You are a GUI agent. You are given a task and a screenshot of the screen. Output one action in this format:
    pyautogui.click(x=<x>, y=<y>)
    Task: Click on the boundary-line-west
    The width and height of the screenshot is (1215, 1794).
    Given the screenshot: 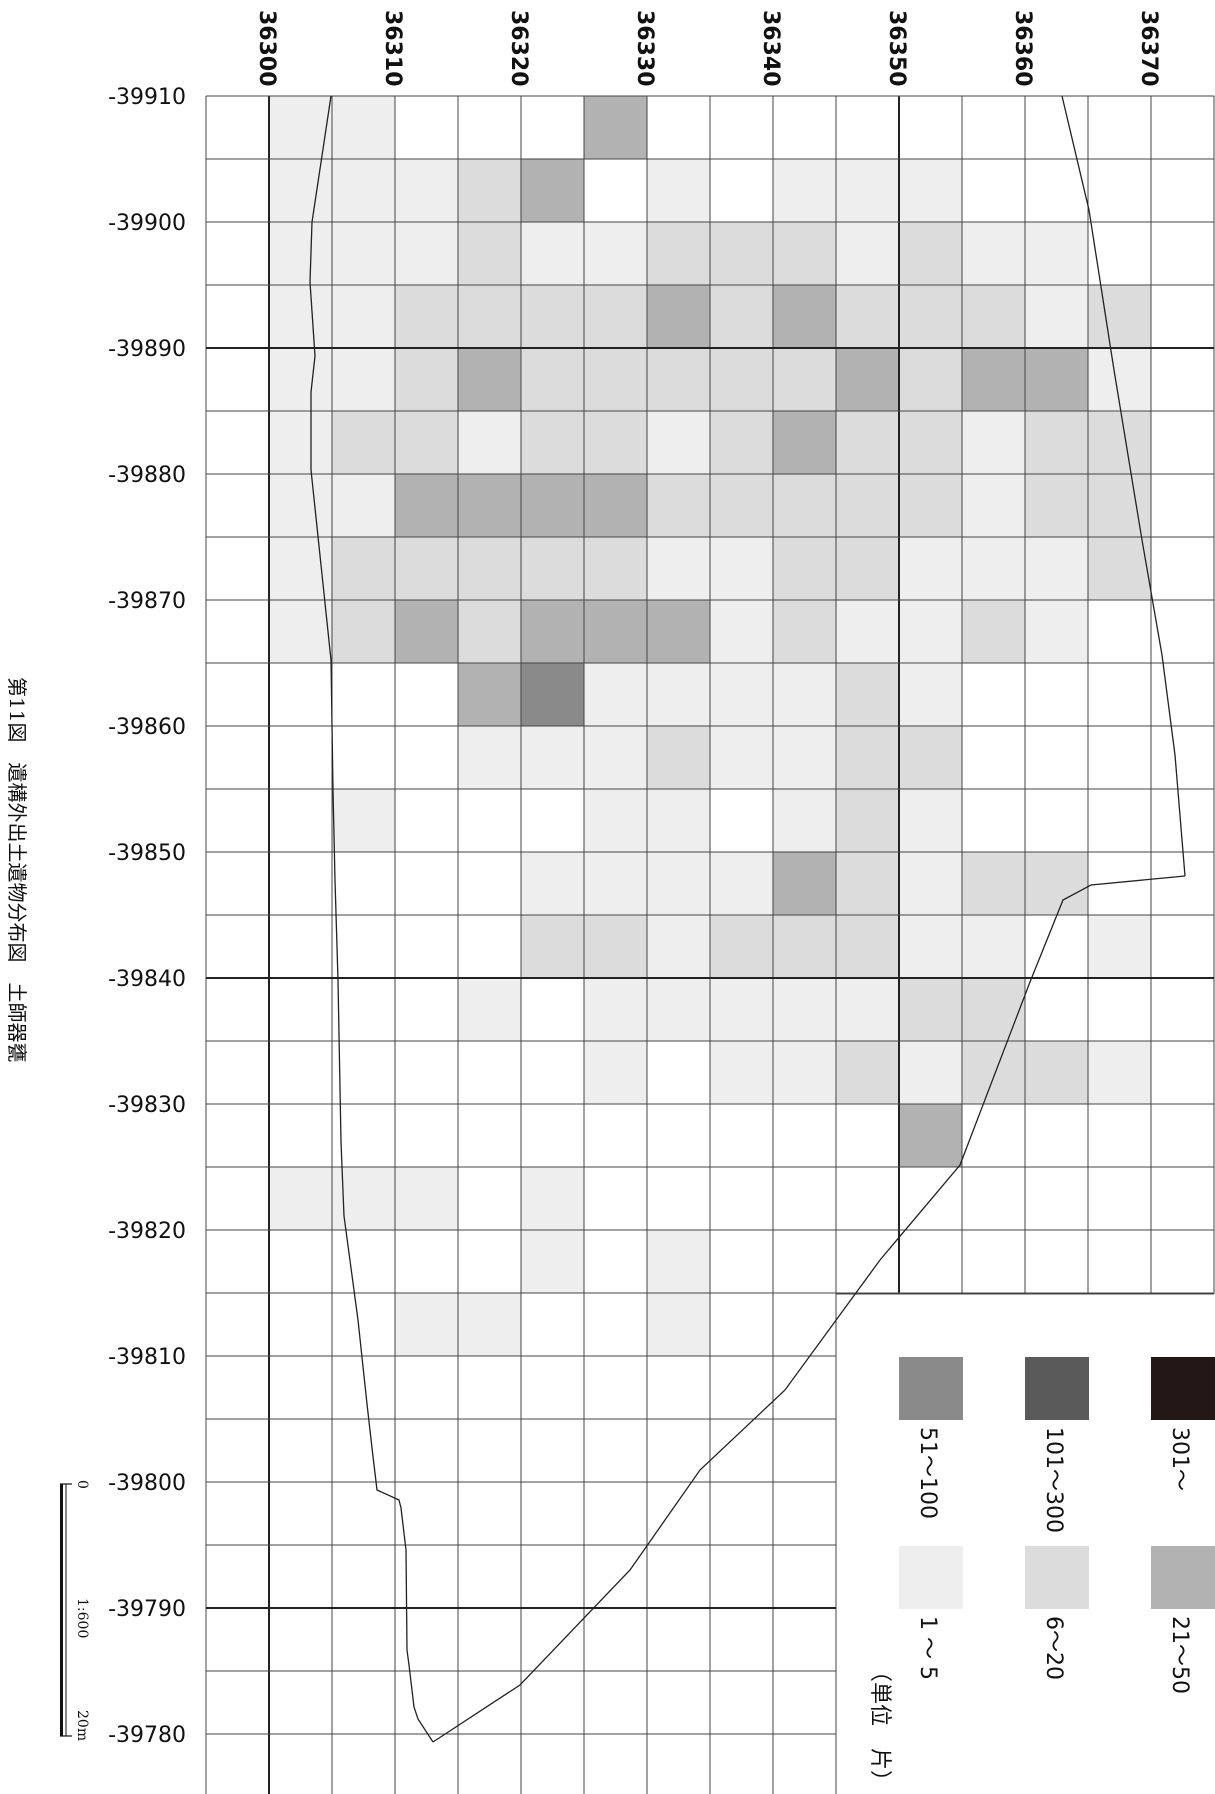 What is the action you would take?
    pyautogui.click(x=371, y=919)
    